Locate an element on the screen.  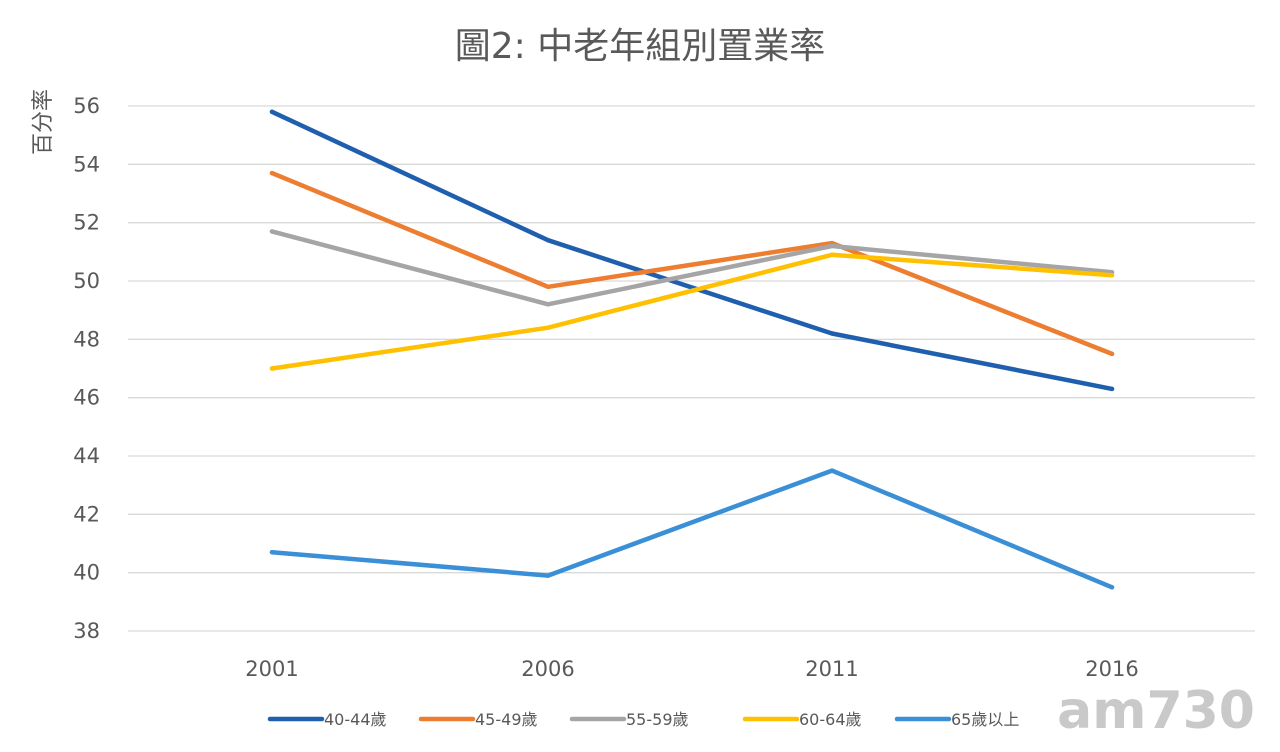
watermark-logo: am730 is located at coordinates (1156, 711).